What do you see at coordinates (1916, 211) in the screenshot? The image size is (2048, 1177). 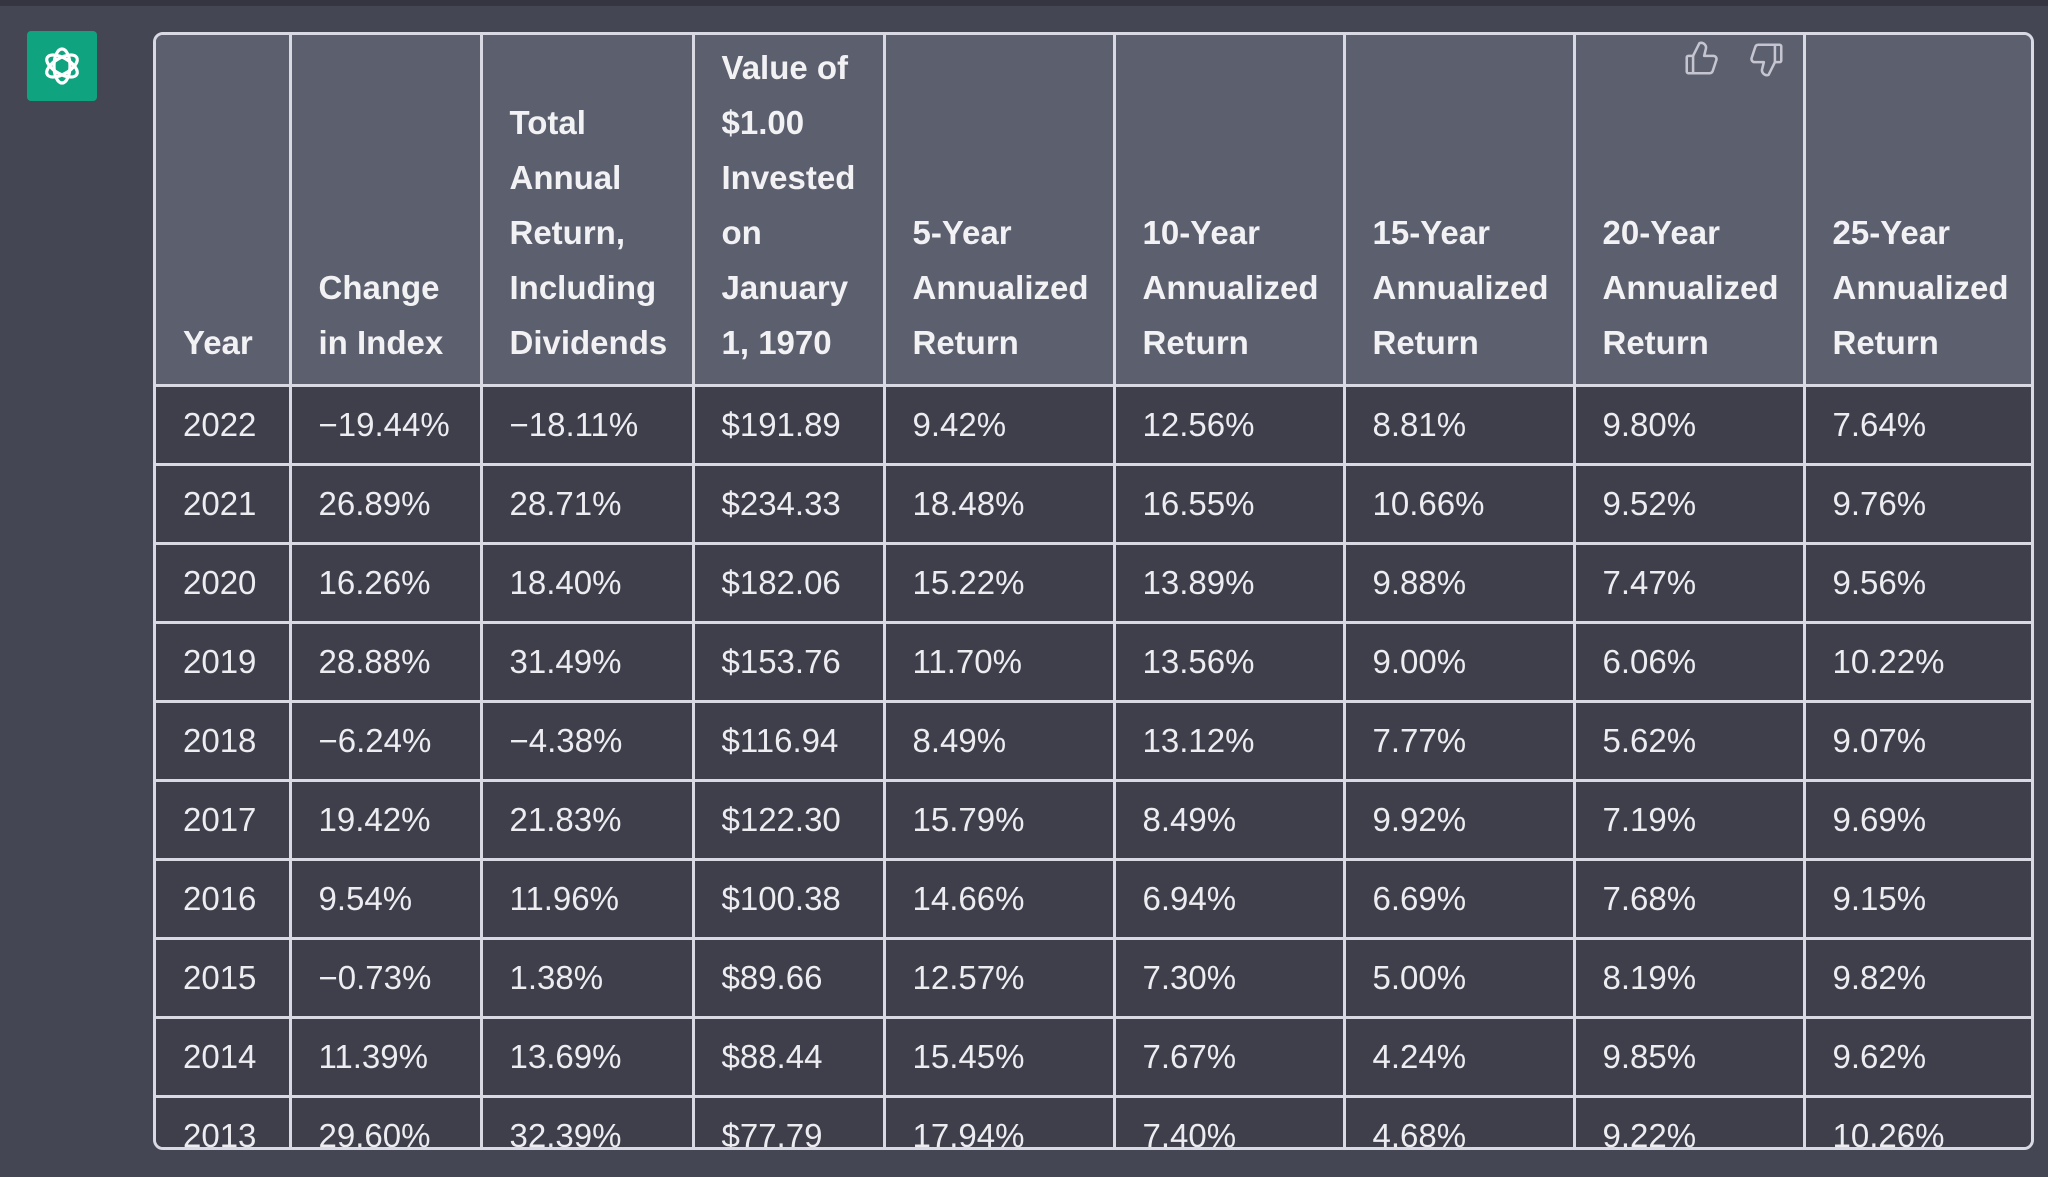 I see `column-header-25-year-return: 25-Year Annualized Return` at bounding box center [1916, 211].